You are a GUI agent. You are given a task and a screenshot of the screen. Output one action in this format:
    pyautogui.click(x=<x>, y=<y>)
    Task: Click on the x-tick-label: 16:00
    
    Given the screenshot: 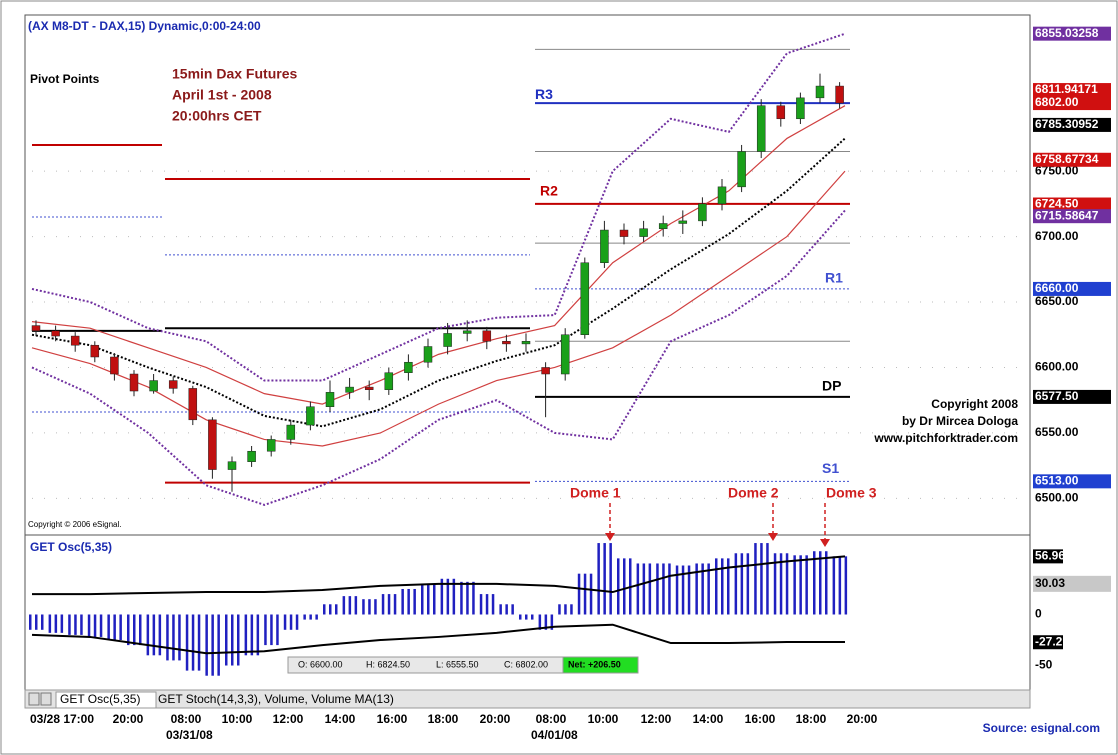 What is the action you would take?
    pyautogui.click(x=760, y=719)
    